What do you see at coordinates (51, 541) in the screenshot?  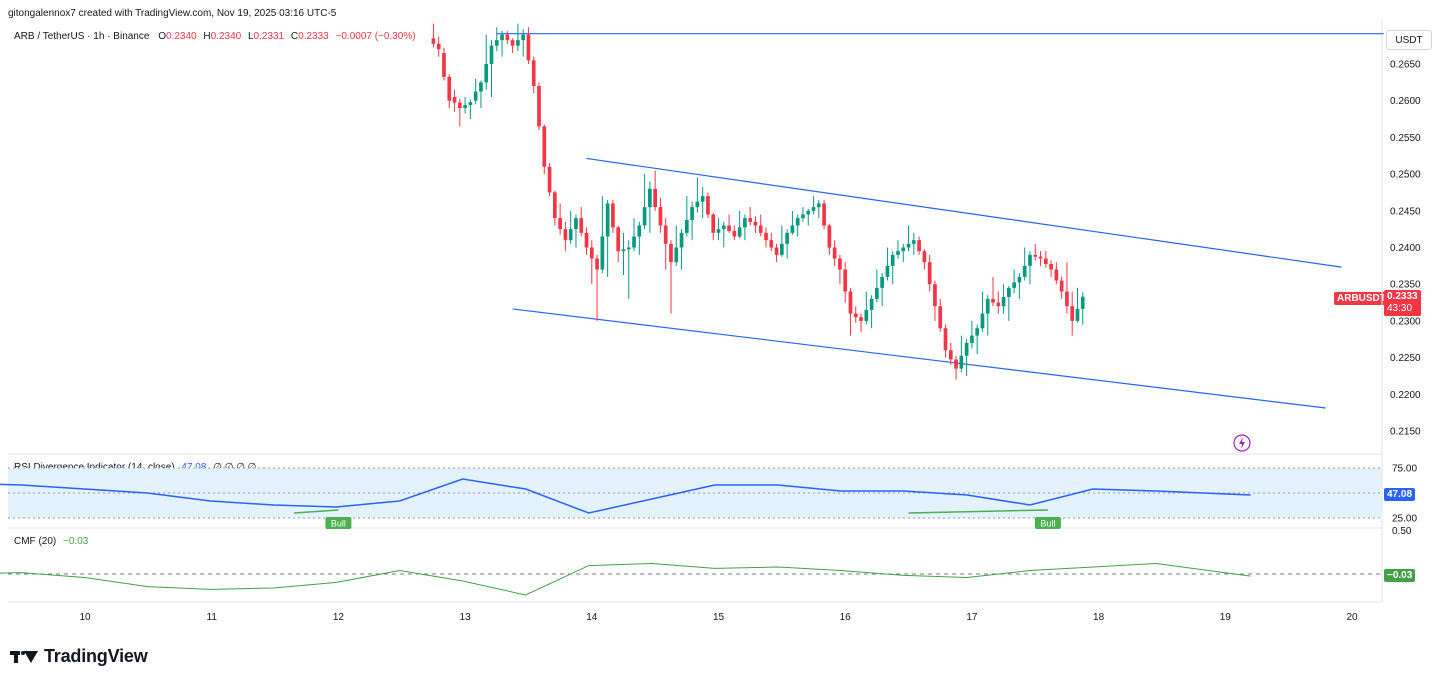 I see `cmf-legend: CMF (20) −0.03` at bounding box center [51, 541].